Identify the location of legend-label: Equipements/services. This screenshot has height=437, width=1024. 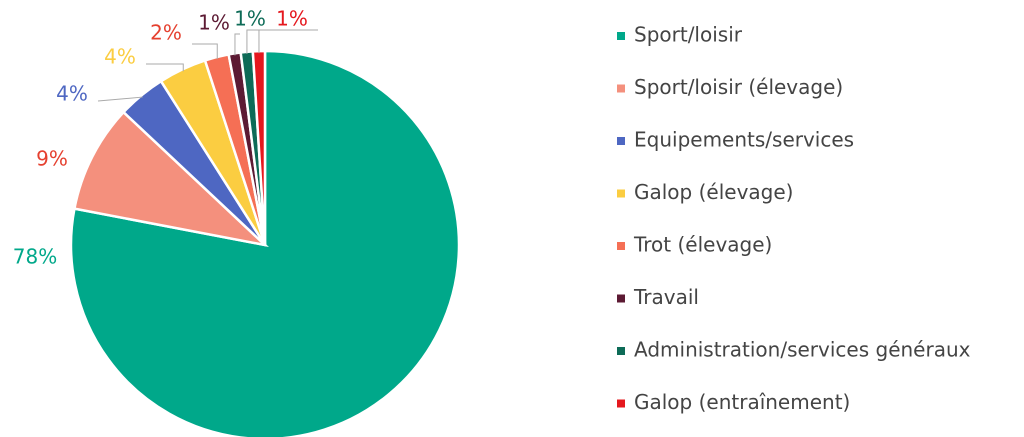
(744, 140).